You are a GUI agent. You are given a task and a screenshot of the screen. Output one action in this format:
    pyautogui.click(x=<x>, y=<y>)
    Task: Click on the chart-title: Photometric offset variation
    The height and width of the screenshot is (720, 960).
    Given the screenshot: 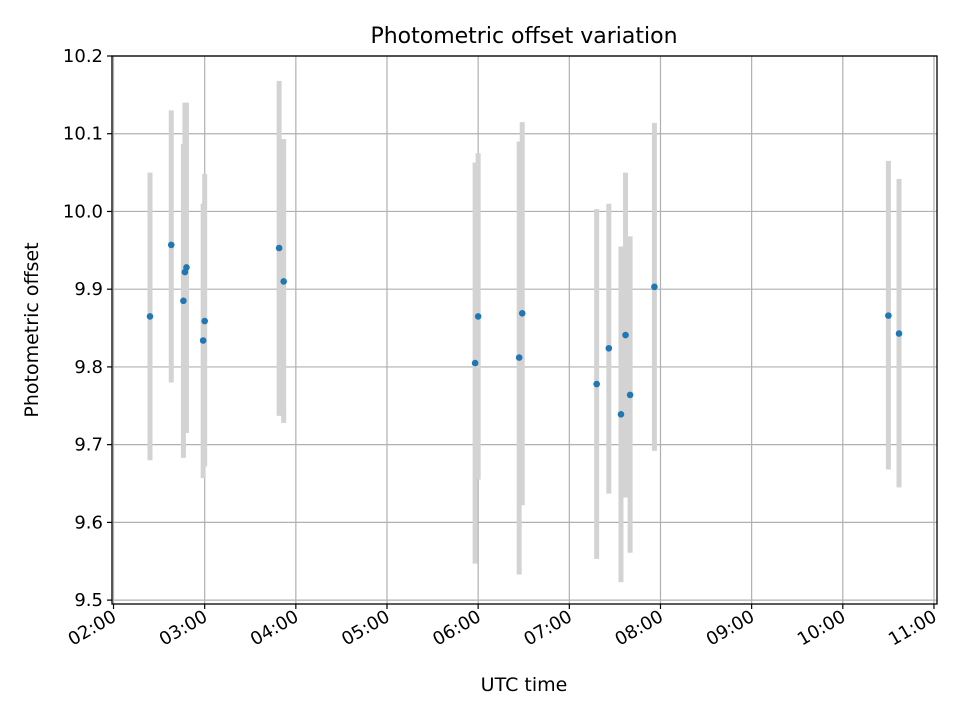 What is the action you would take?
    pyautogui.click(x=523, y=36)
    